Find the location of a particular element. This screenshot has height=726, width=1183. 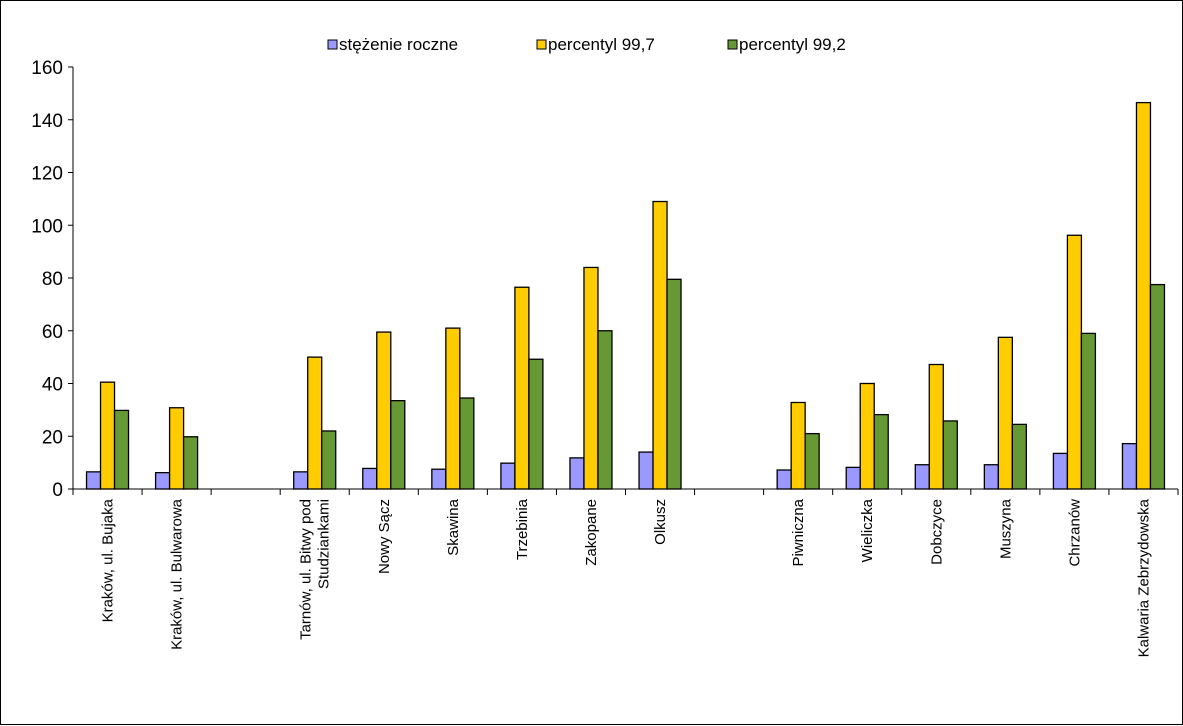

x-category-label: Nowy Sącz is located at coordinates (384, 536).